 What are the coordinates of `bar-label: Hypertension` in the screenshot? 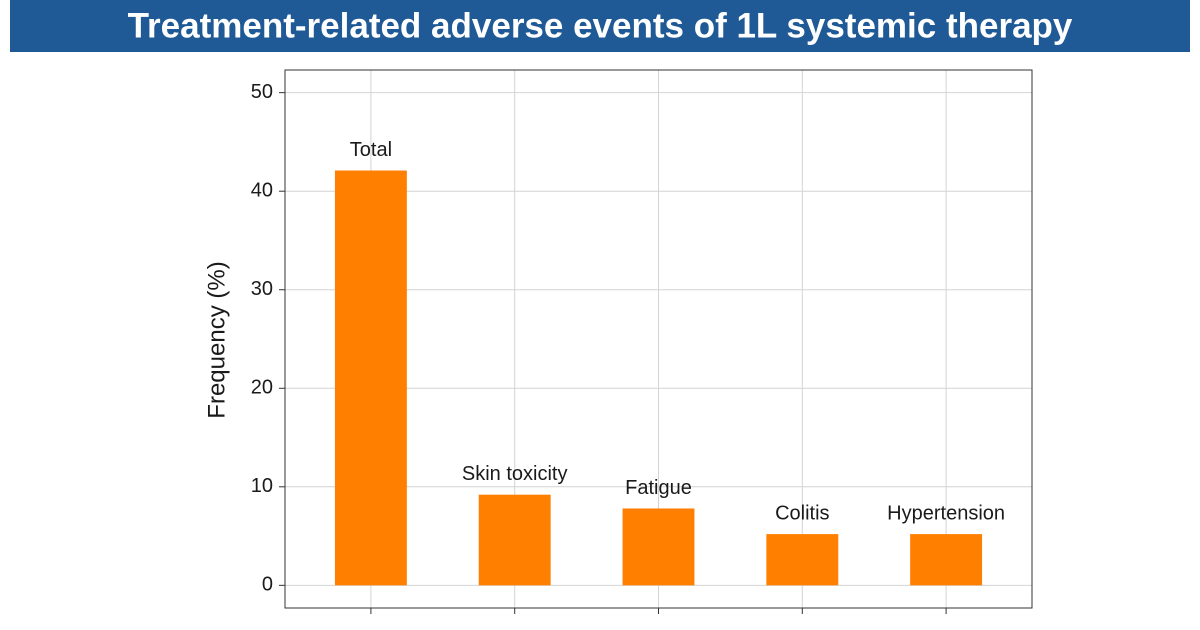 It's located at (946, 513).